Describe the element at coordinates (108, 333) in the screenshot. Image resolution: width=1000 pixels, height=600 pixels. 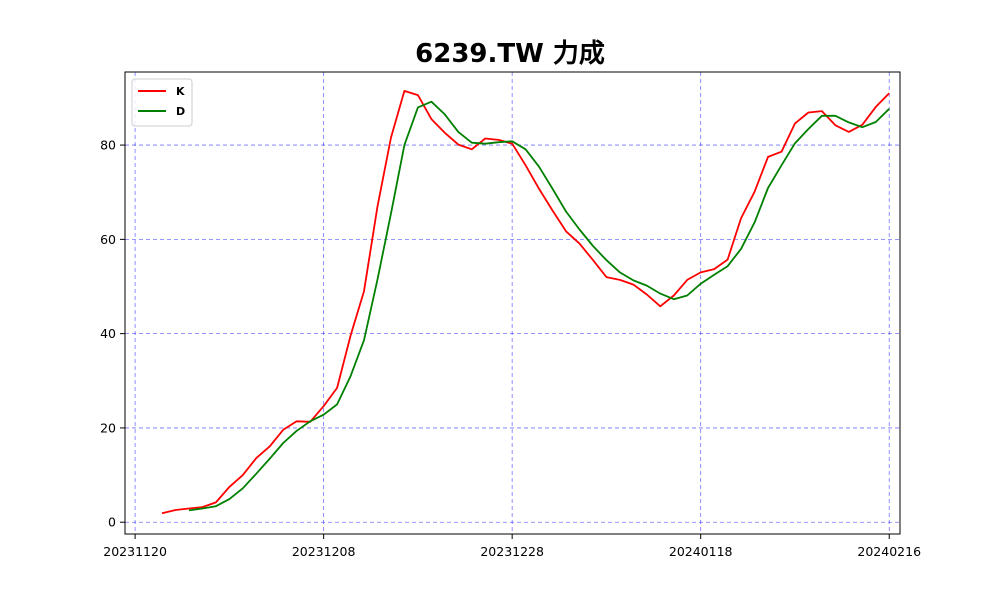
I see `y-tick-label: 40` at that location.